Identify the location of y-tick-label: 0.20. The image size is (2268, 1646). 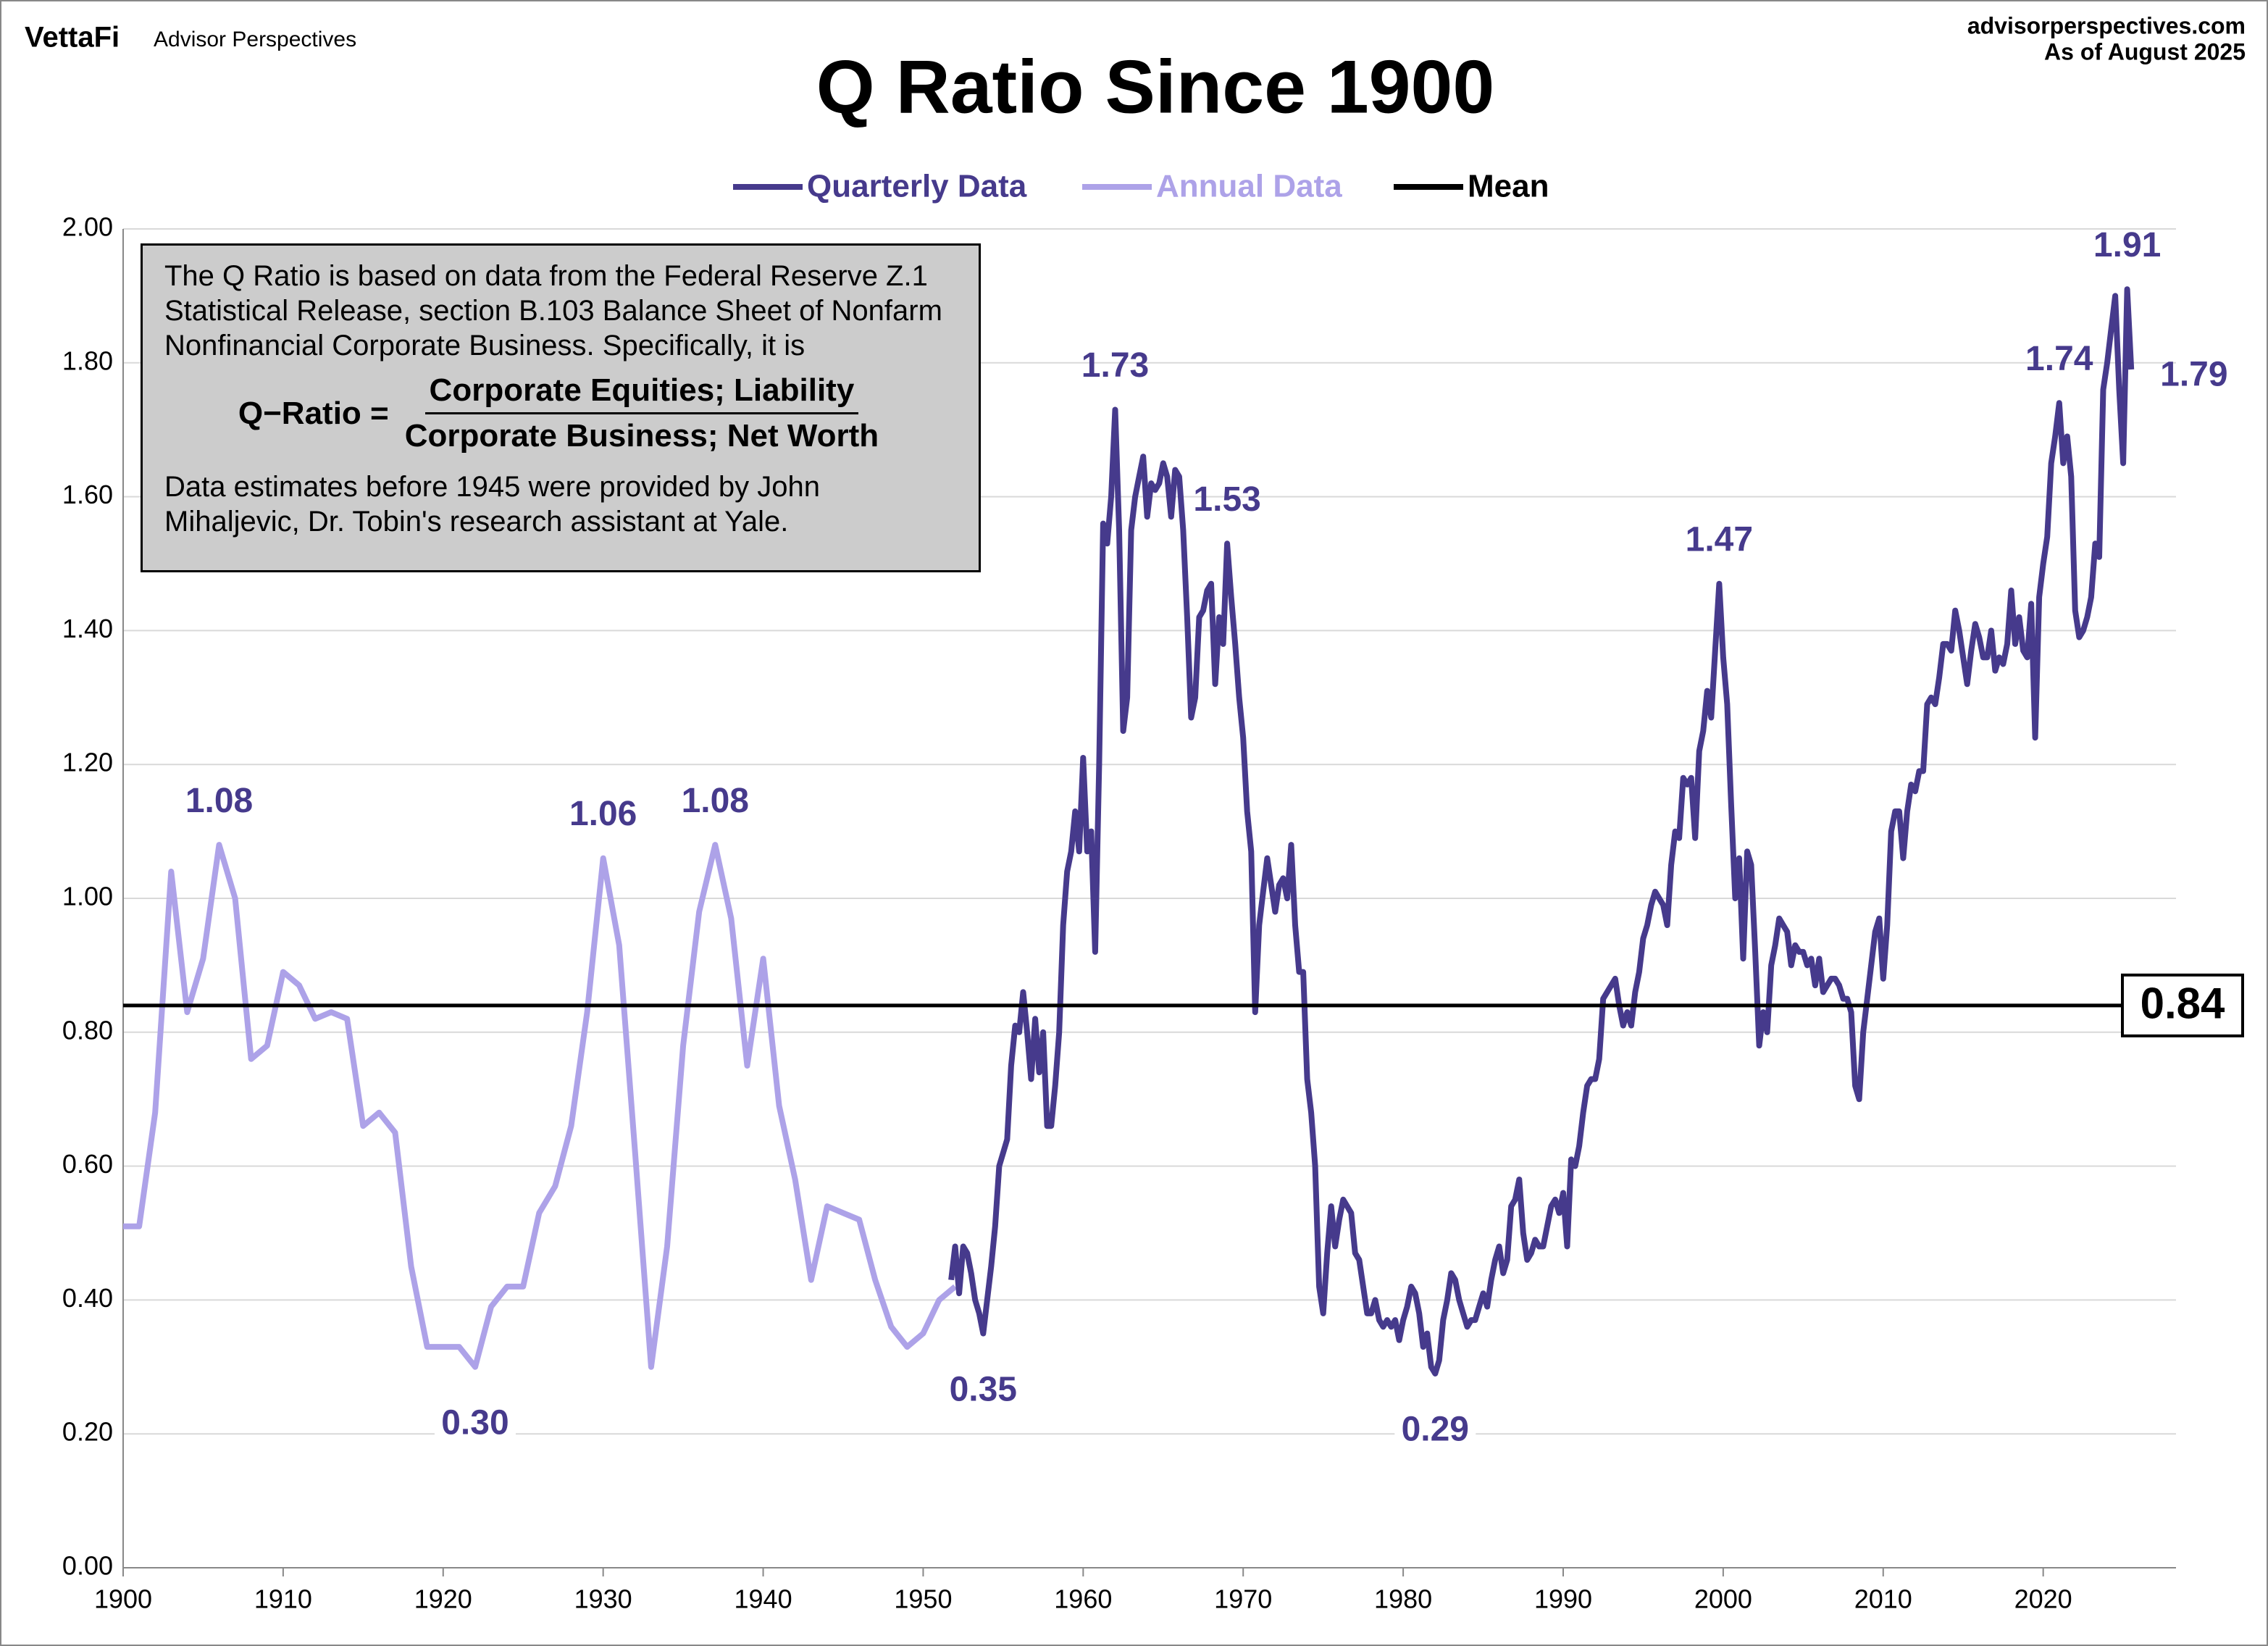
(88, 1432).